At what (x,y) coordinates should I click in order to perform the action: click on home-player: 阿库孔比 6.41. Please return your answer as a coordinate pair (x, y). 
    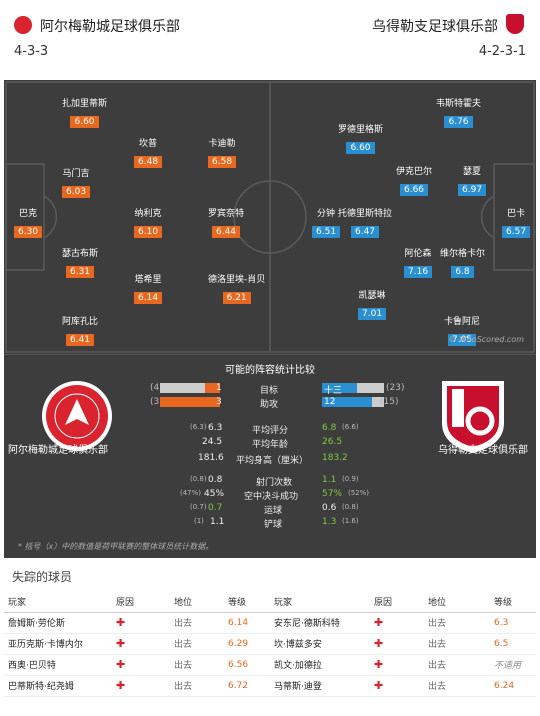
    Looking at the image, I should click on (80, 331).